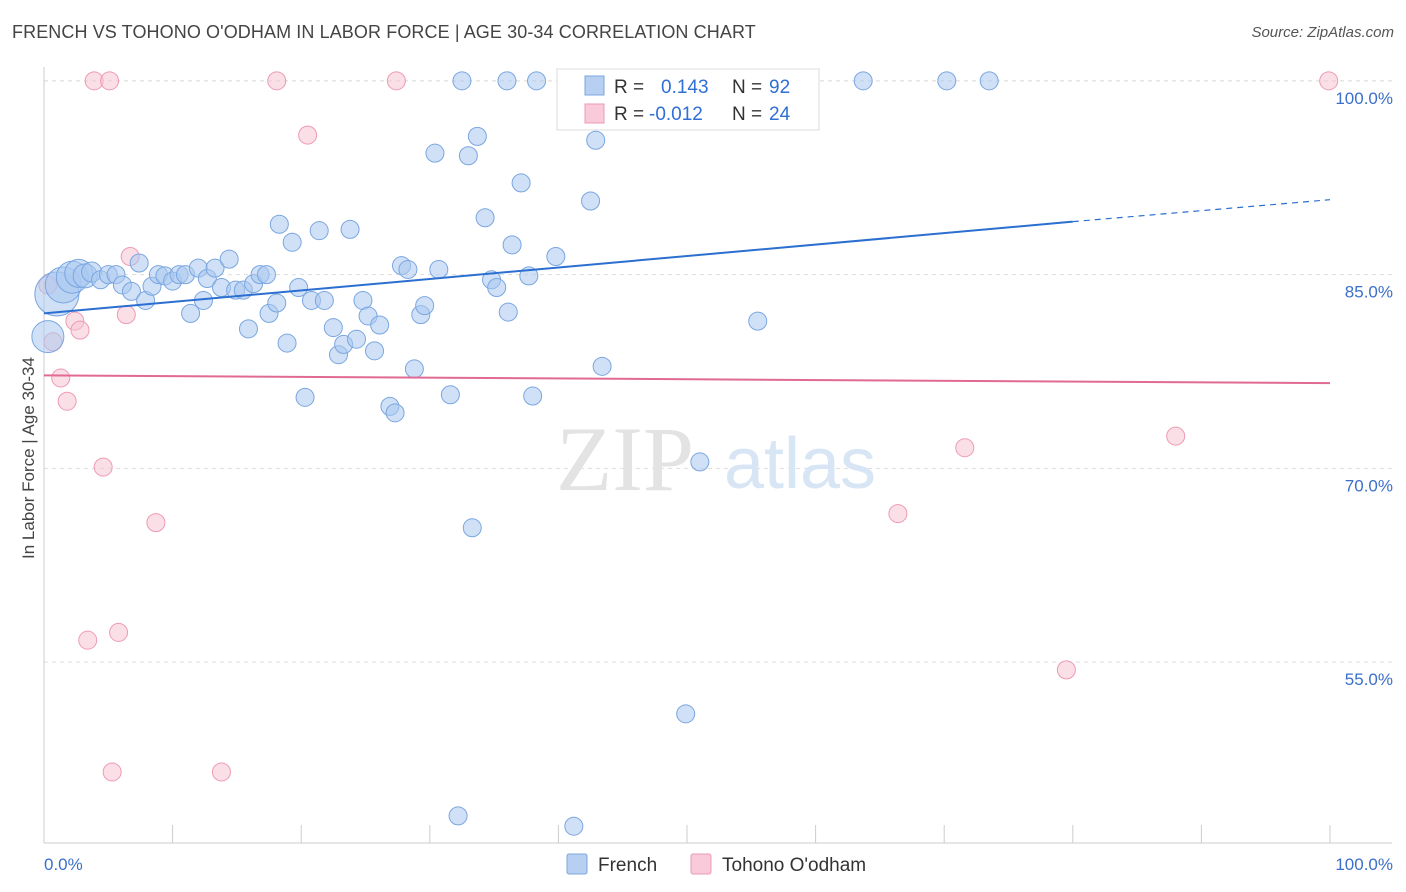 Image resolution: width=1406 pixels, height=892 pixels. What do you see at coordinates (1364, 98) in the screenshot?
I see `y-tick-label: 100.0%` at bounding box center [1364, 98].